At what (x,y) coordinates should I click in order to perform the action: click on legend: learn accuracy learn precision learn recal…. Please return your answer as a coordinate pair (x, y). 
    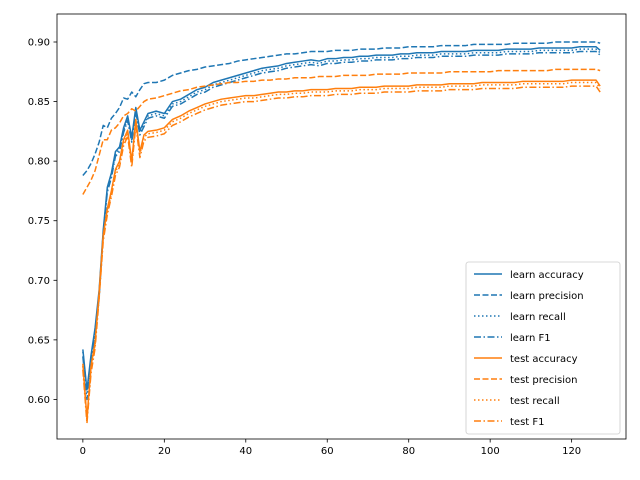
    Looking at the image, I should click on (543, 348).